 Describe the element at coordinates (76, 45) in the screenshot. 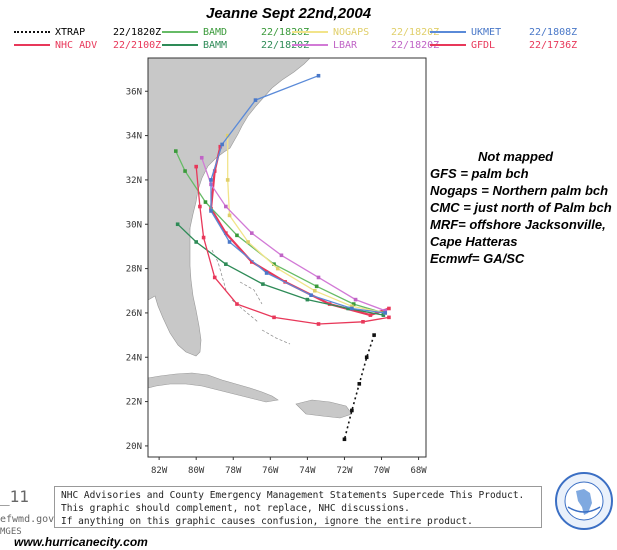

I see `legend-name: NHC ADV` at that location.